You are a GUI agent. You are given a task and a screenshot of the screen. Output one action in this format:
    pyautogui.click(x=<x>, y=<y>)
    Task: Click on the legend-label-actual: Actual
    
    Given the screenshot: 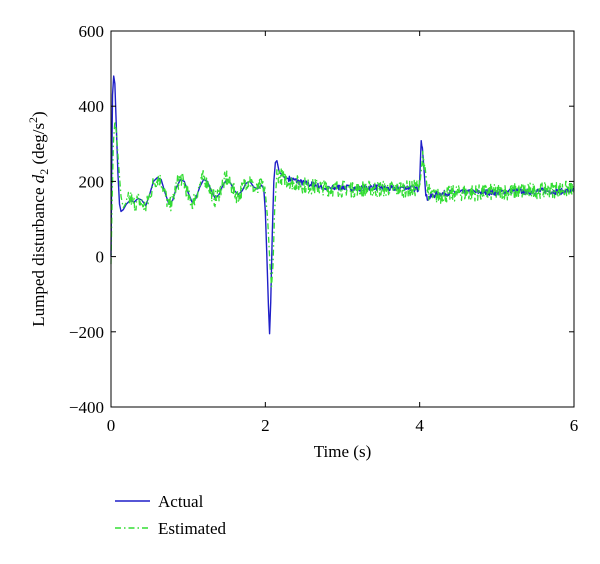 What is the action you would take?
    pyautogui.click(x=181, y=501)
    